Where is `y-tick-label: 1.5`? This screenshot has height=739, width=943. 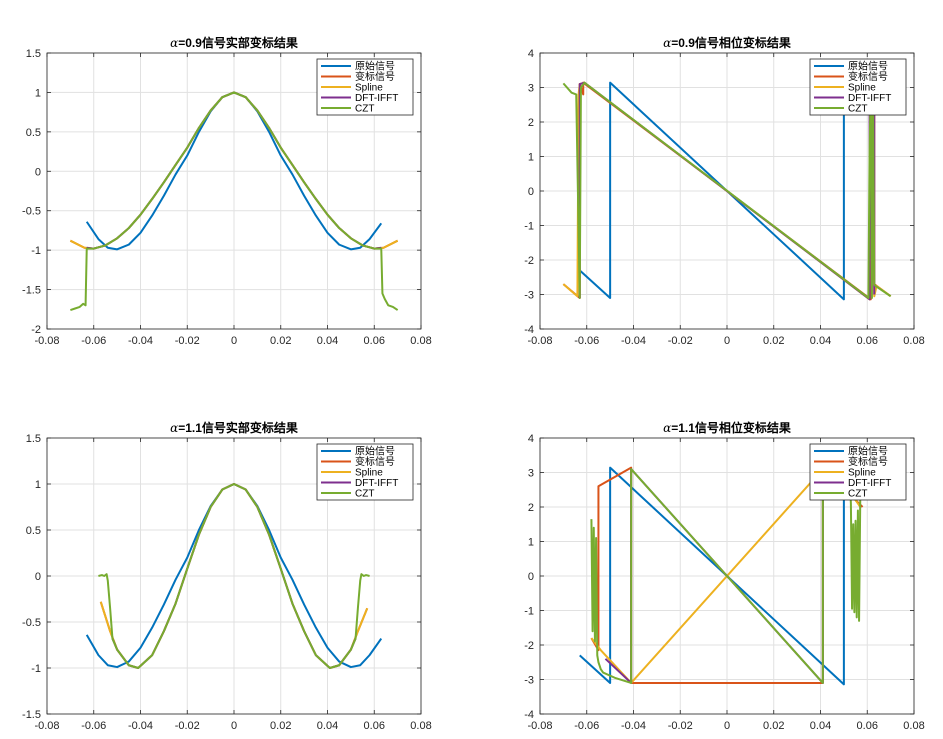 y-tick-label: 1.5 is located at coordinates (33, 54).